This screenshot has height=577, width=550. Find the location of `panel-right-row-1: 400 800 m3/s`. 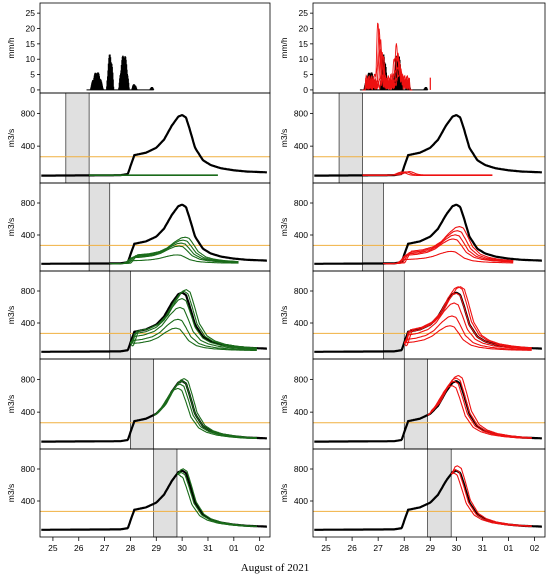

panel-right-row-1: 400 800 m3/s is located at coordinates (412, 138).